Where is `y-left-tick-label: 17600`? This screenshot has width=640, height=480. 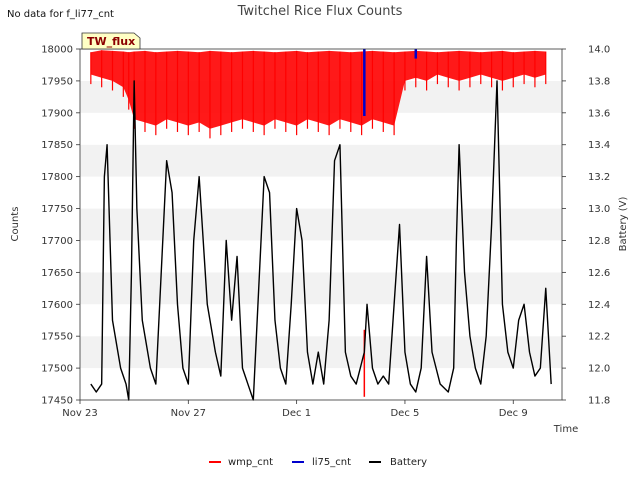
y-left-tick-label: 17600 is located at coordinates (57, 305).